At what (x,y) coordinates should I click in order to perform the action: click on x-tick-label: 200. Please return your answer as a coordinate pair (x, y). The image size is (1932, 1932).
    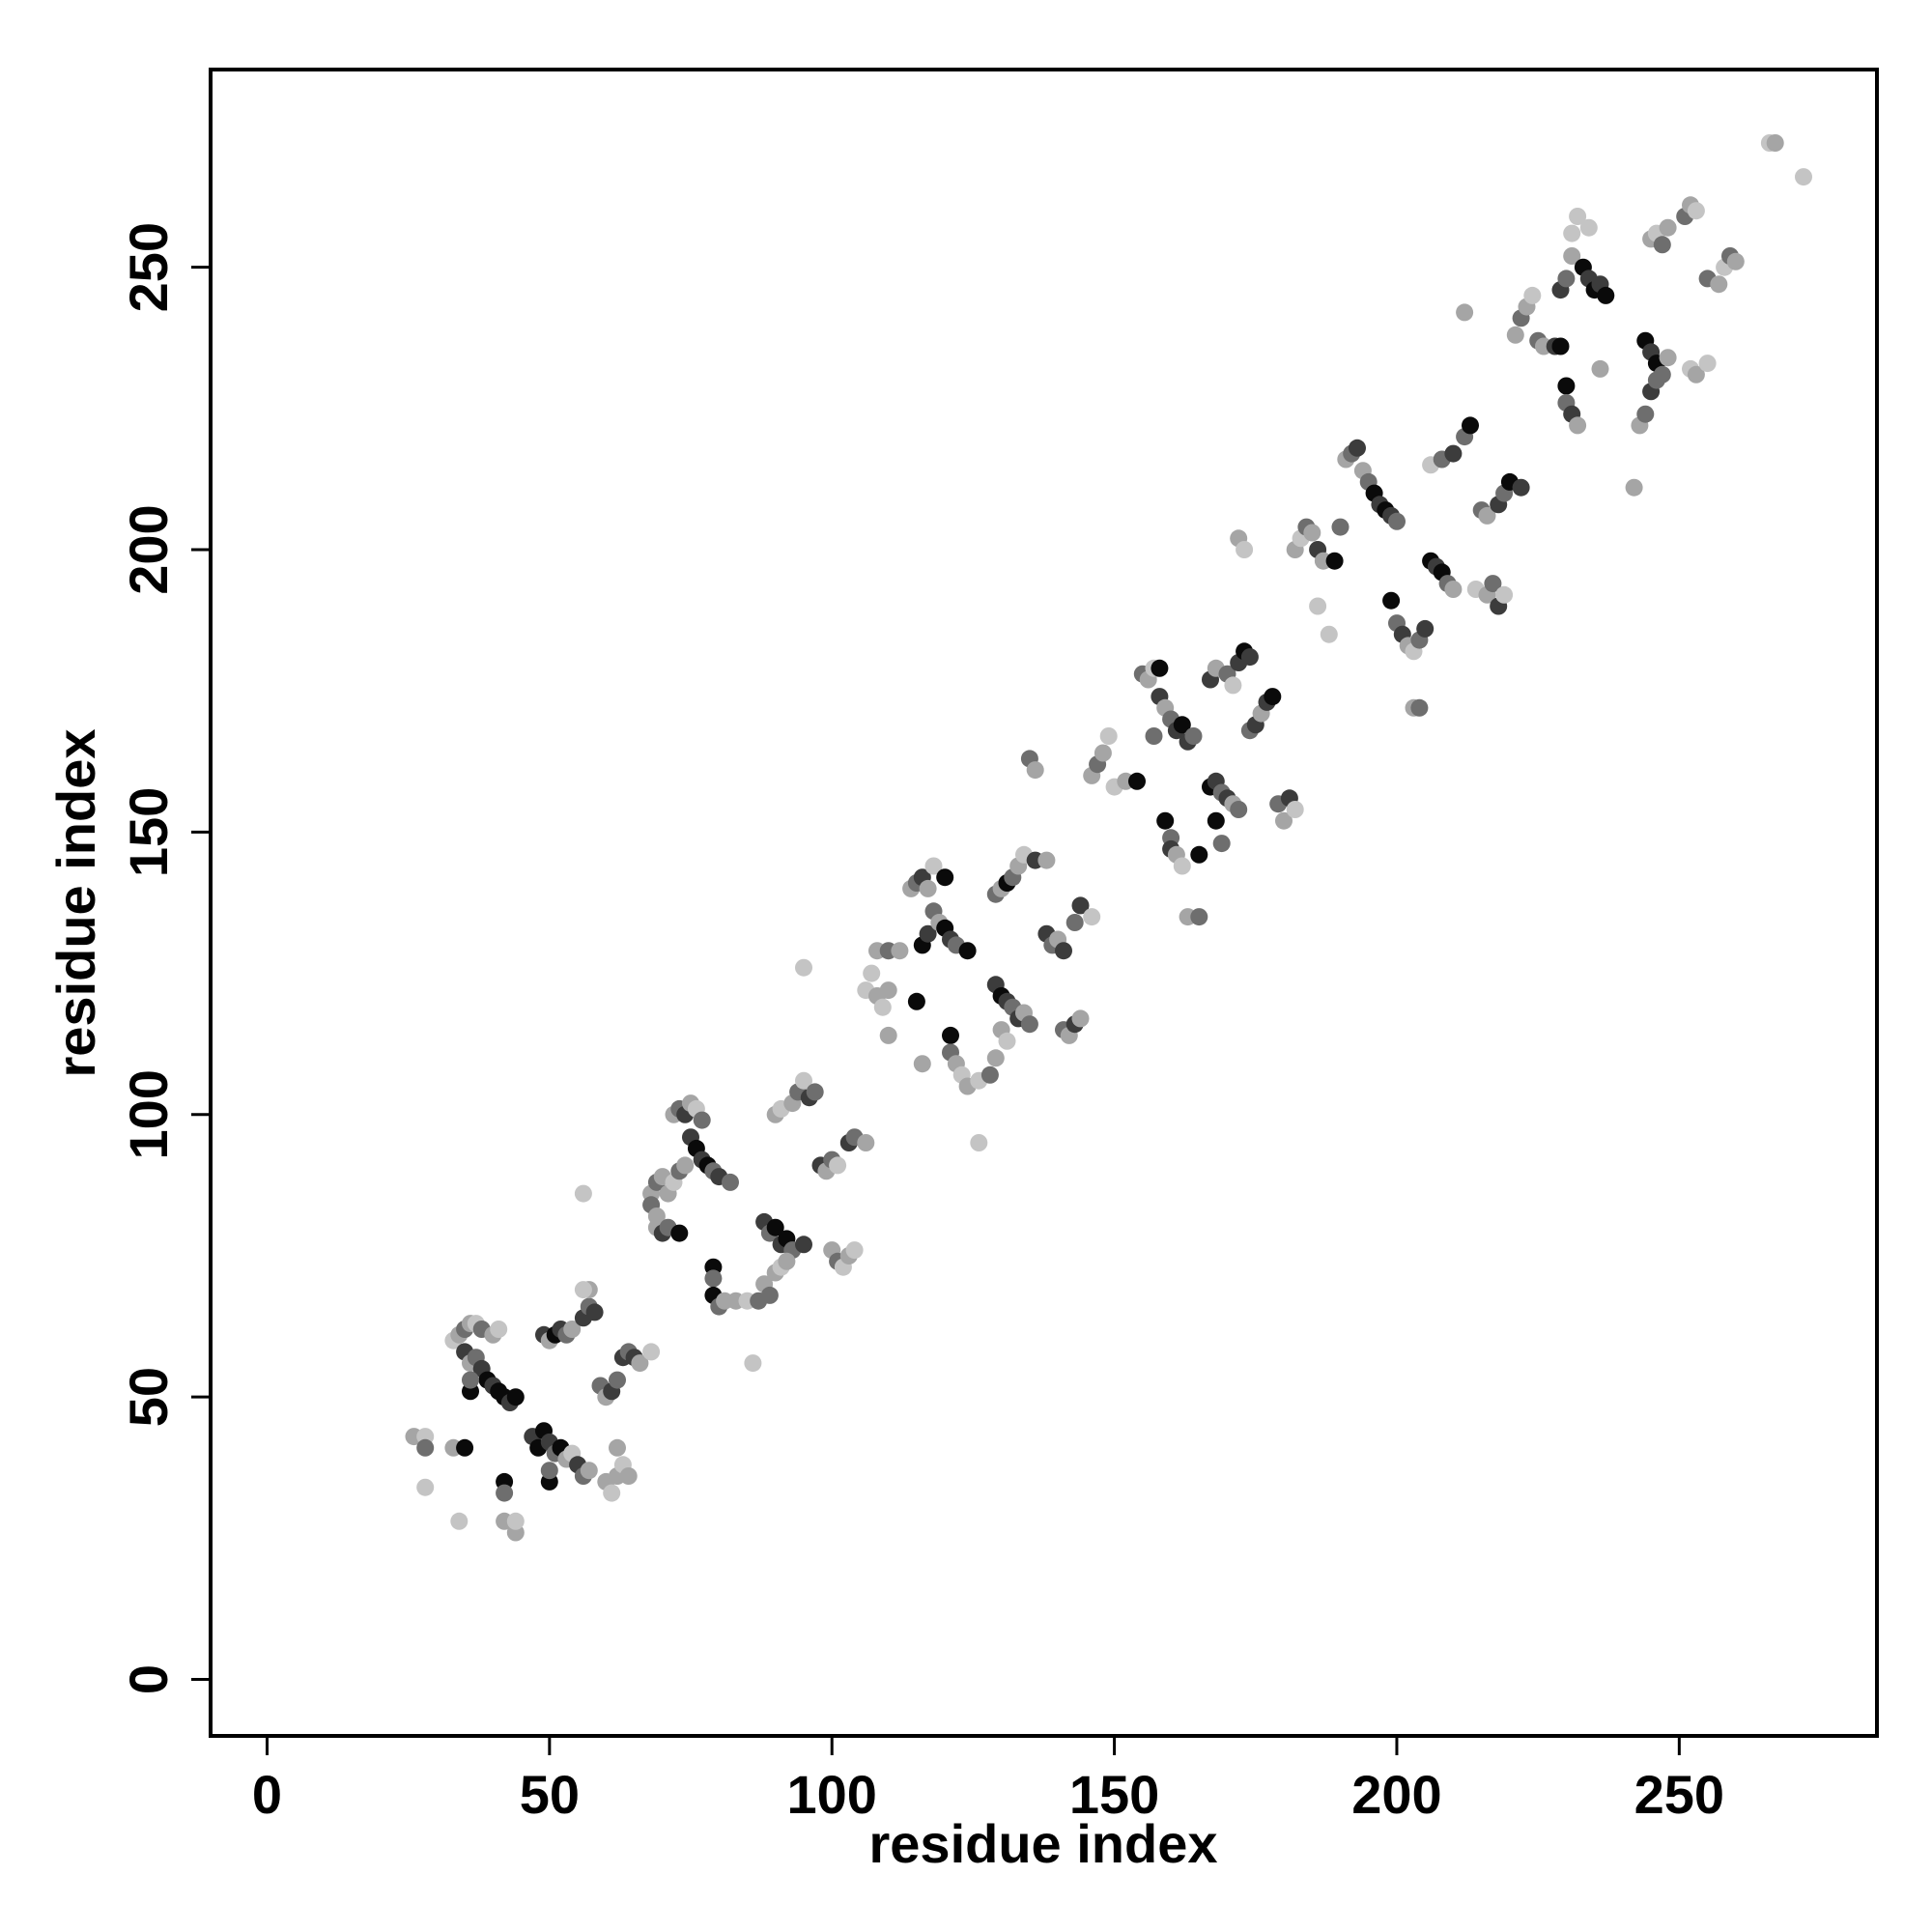
    Looking at the image, I should click on (1396, 1794).